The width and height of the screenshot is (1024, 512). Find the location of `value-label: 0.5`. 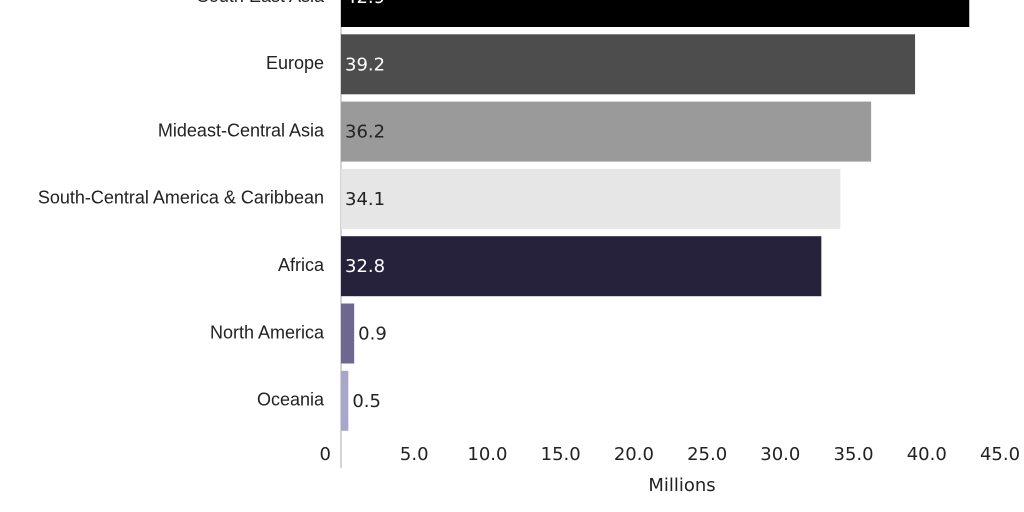

value-label: 0.5 is located at coordinates (366, 401).